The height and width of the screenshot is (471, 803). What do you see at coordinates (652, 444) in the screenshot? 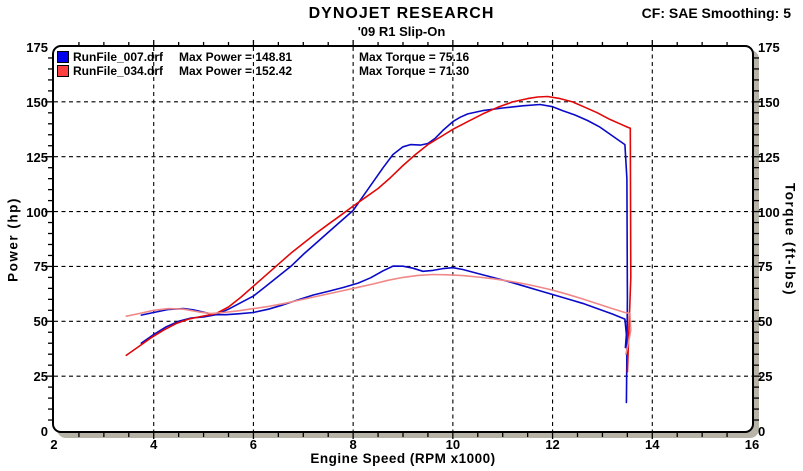
I see `x-tick-label: 14` at bounding box center [652, 444].